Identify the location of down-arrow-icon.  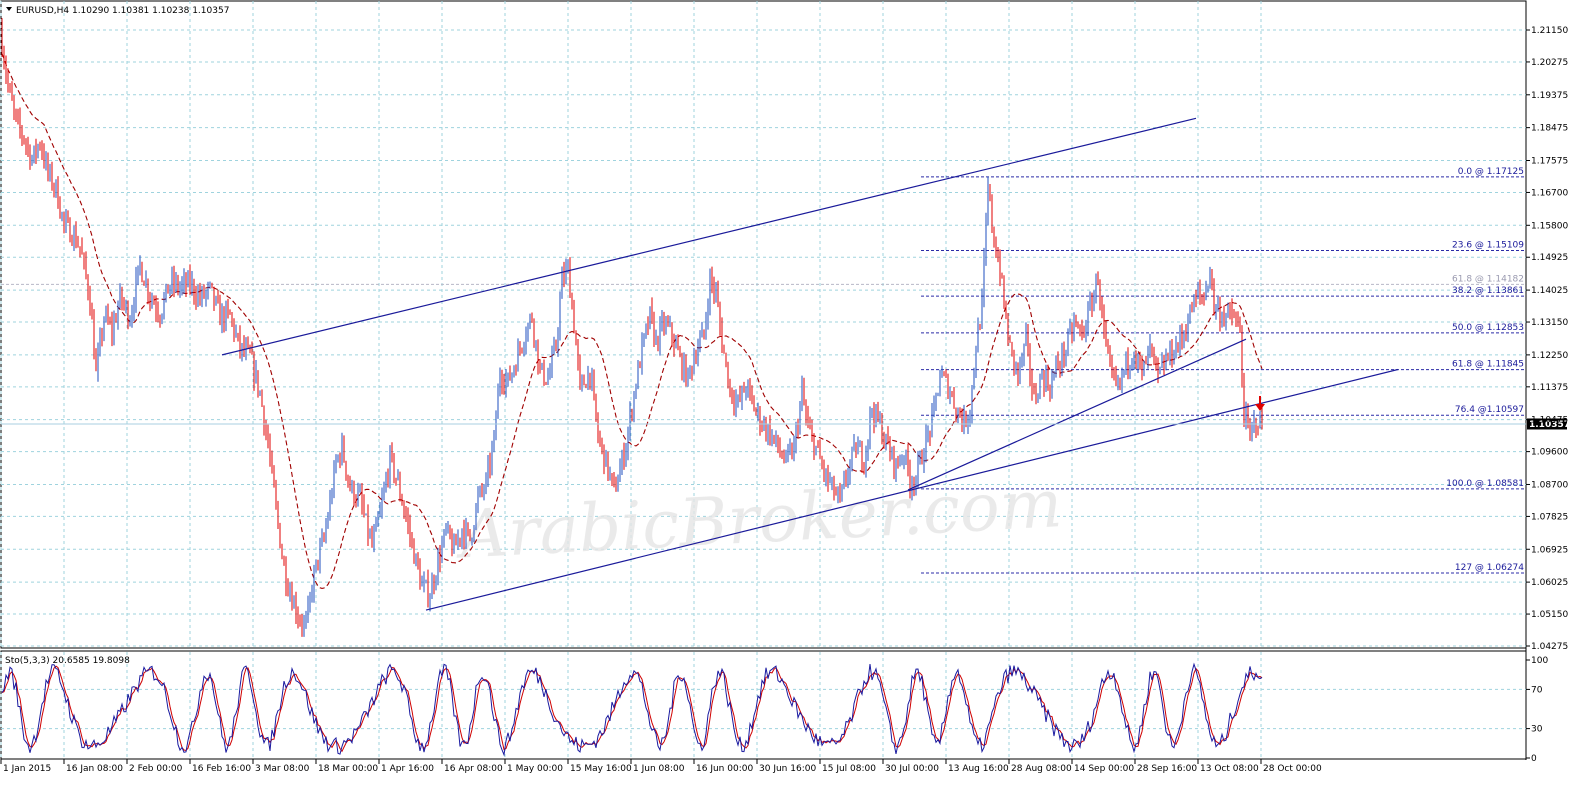
(1260, 403).